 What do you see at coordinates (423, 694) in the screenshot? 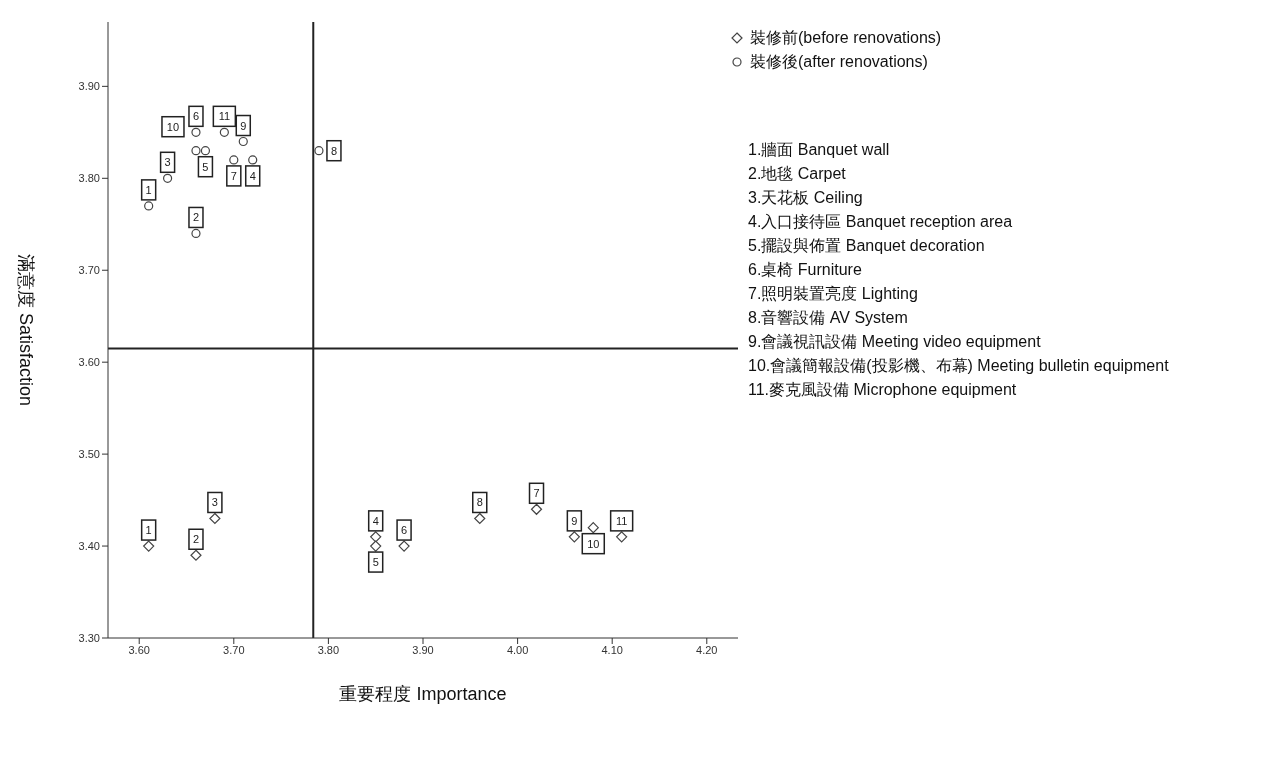
I see `x-axis-title: 重要程度 Importance` at bounding box center [423, 694].